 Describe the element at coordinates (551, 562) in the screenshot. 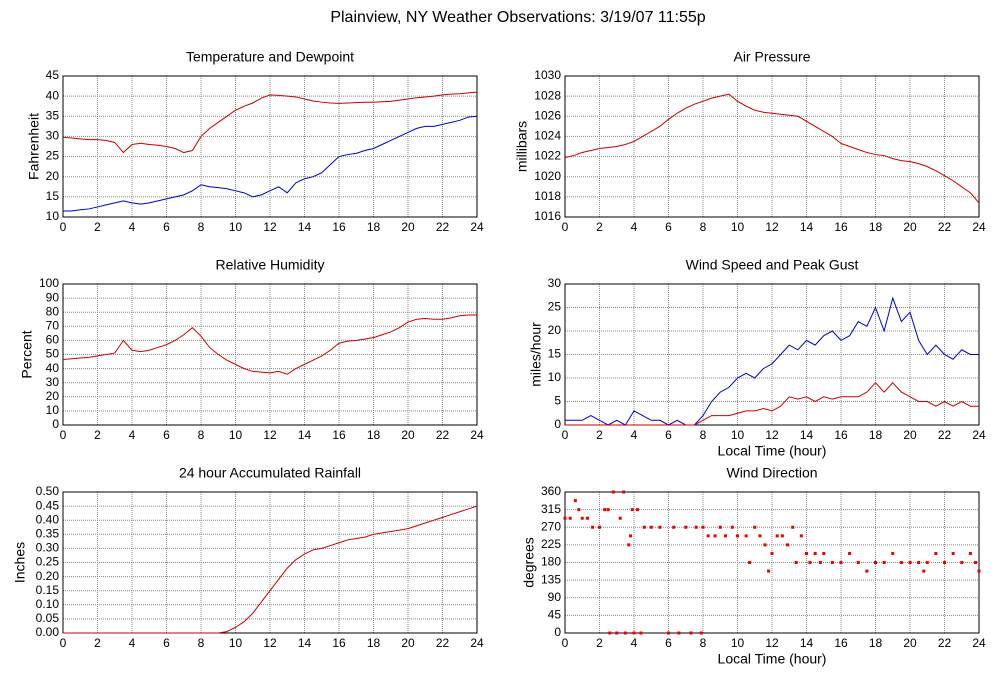

I see `y-tick-label: 180` at that location.